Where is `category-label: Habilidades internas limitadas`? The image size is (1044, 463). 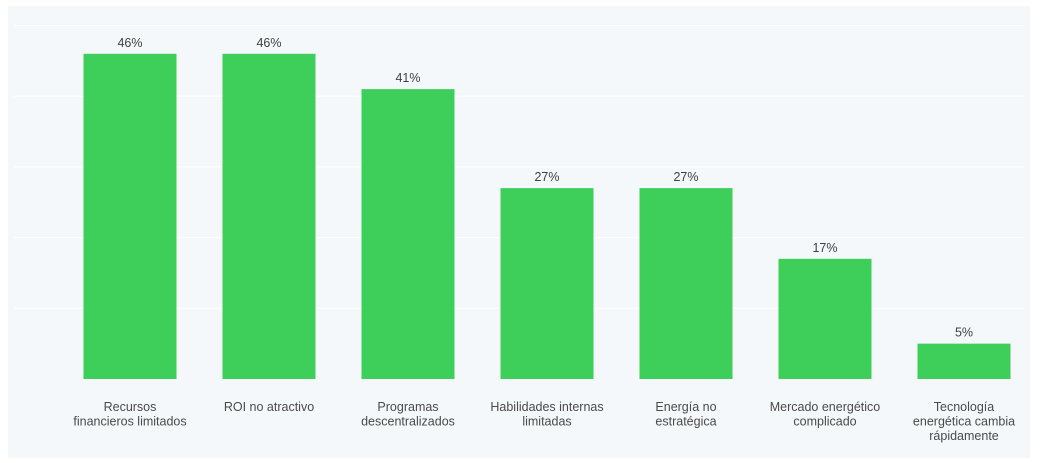
category-label: Habilidades internas limitadas is located at coordinates (546, 414).